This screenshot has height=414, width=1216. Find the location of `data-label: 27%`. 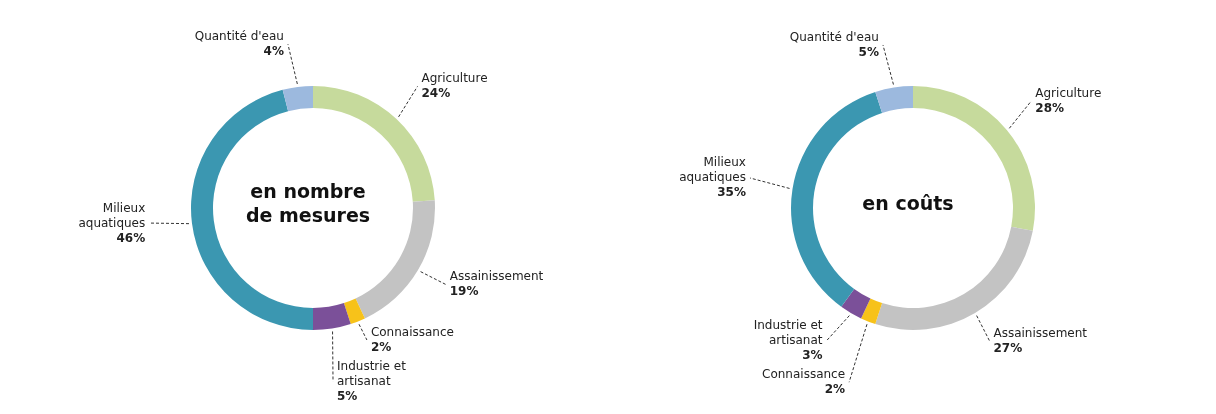

data-label: 27% is located at coordinates (1008, 347).